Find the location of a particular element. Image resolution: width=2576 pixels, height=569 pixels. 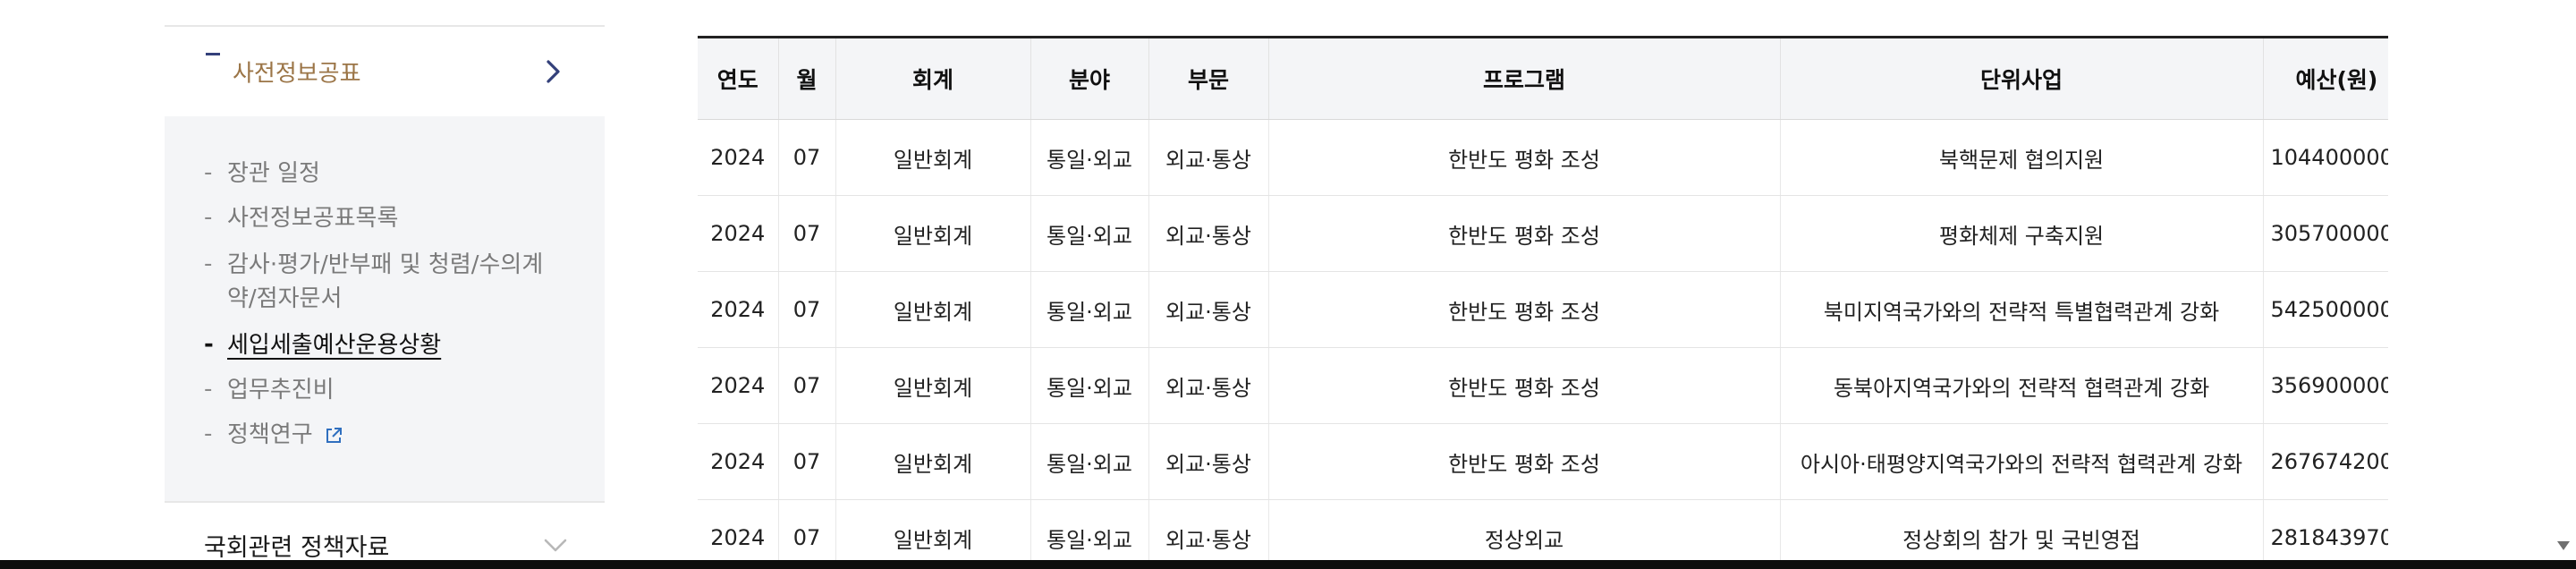

sidebar-item-label: 업무추진비 is located at coordinates (281, 390).